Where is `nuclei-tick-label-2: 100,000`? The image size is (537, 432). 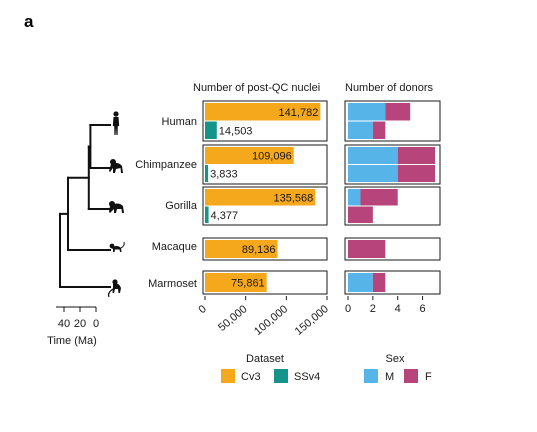 nuclei-tick-label-2: 100,000 is located at coordinates (271, 320).